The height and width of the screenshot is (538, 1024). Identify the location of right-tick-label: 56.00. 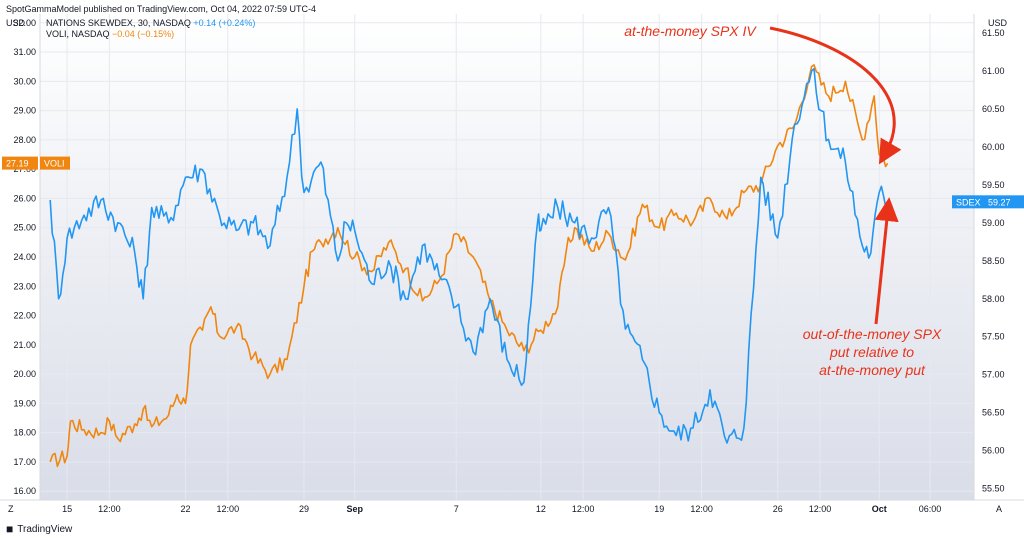
(993, 451).